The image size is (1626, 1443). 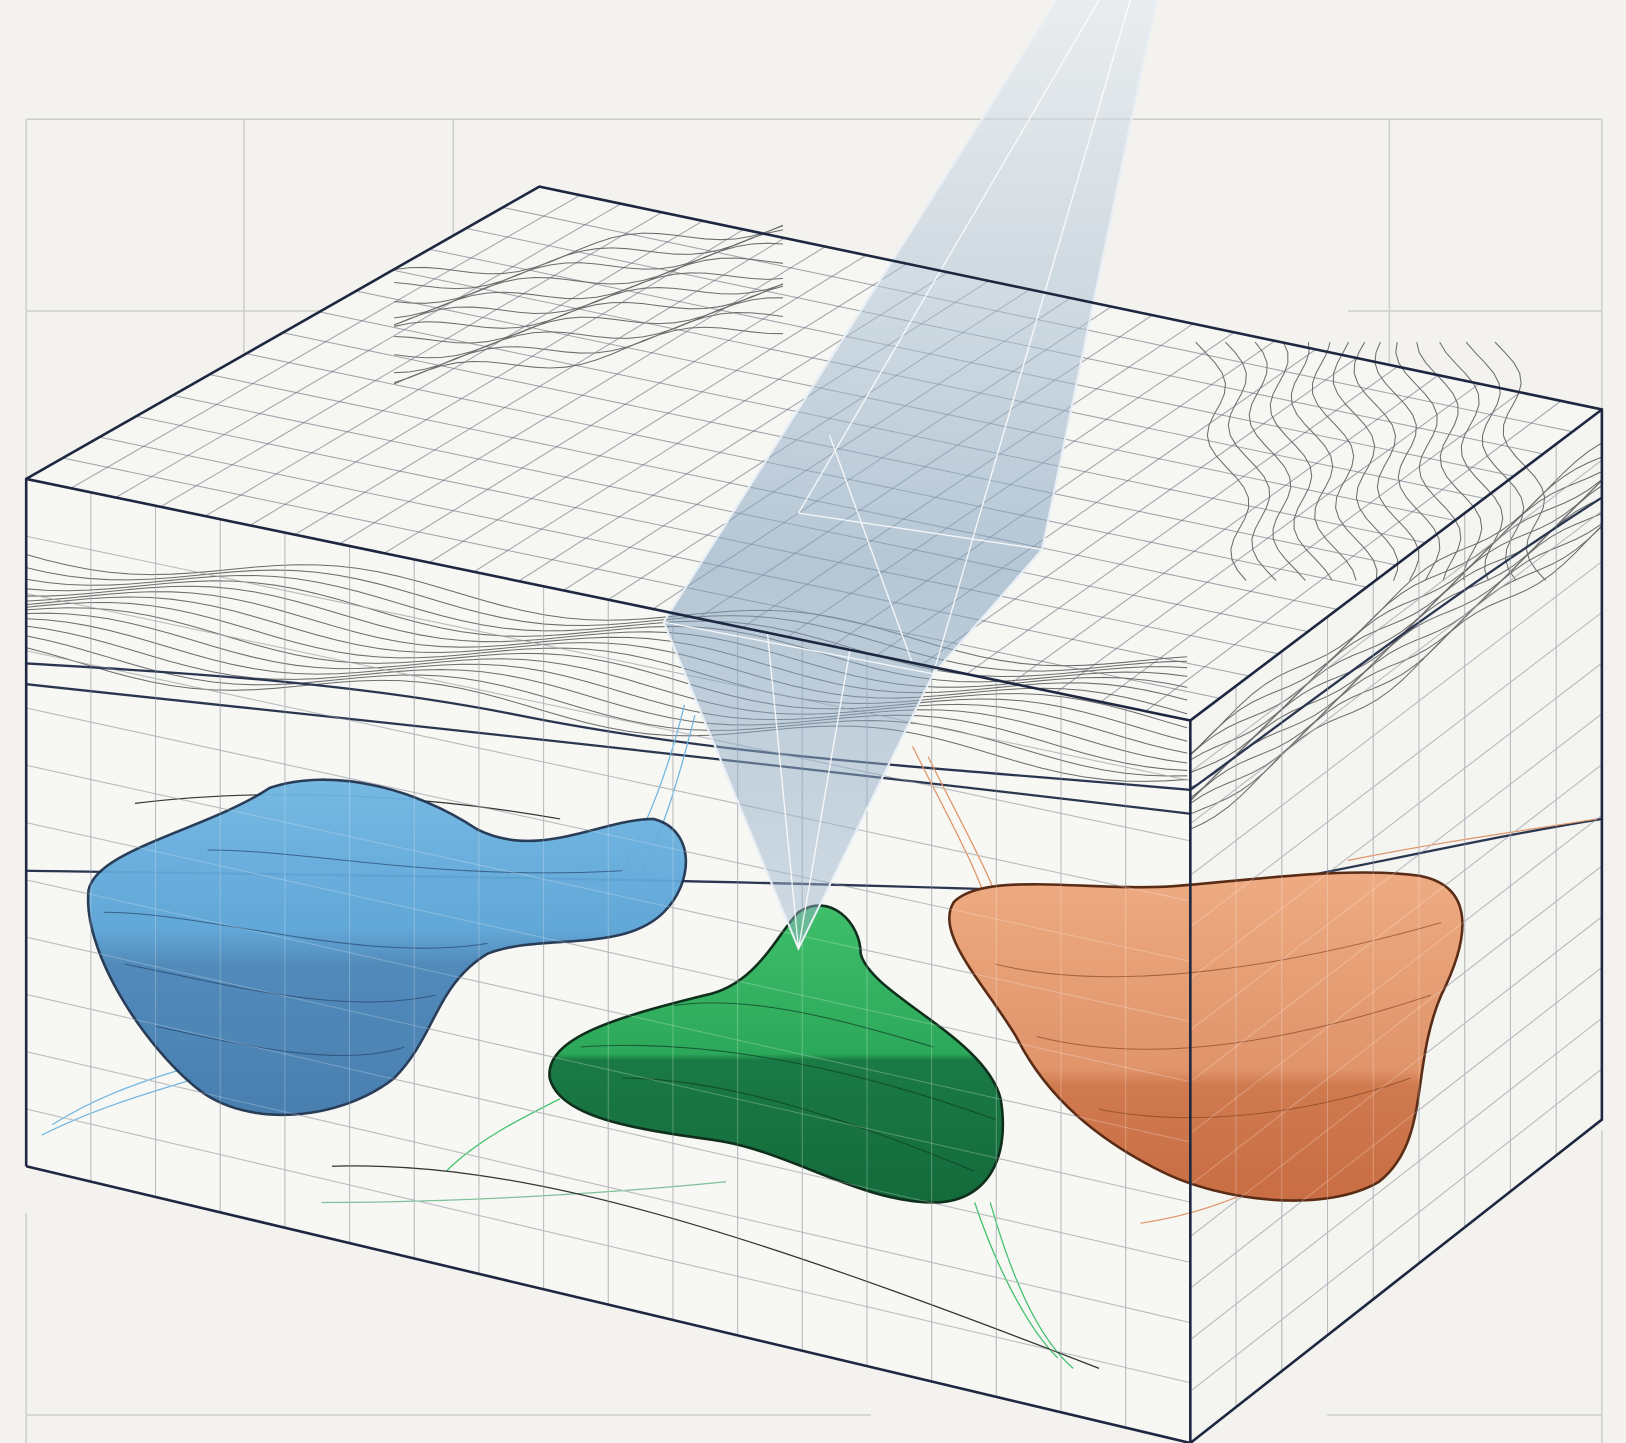 I want to click on green-contours, so click(x=788, y=1087).